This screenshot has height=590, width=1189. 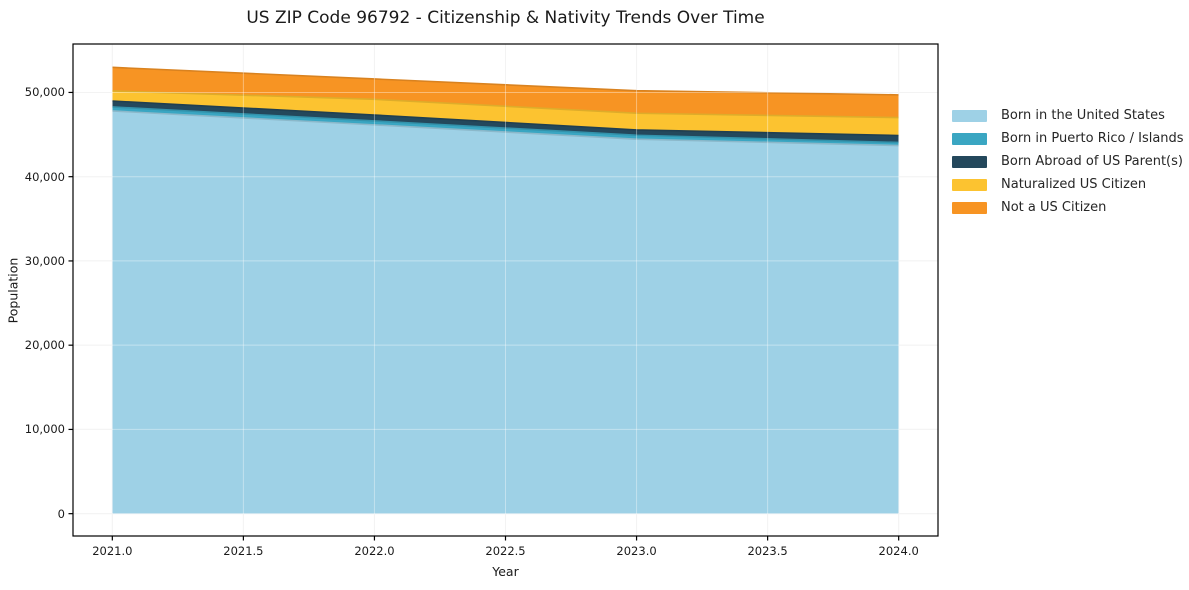 What do you see at coordinates (44, 345) in the screenshot?
I see `y-tick-label: 20,000` at bounding box center [44, 345].